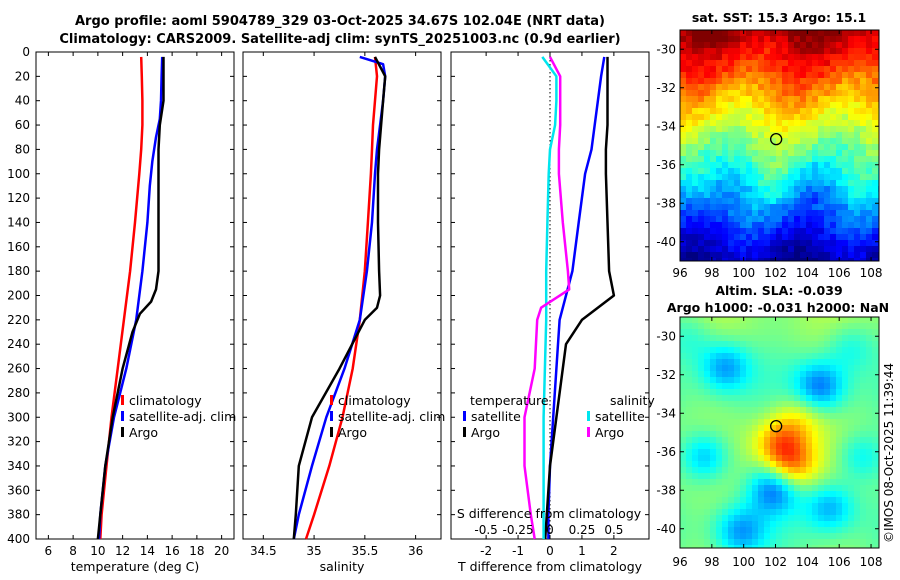 The width and height of the screenshot is (900, 580). What do you see at coordinates (776, 426) in the screenshot?
I see `sla_map-argo-marker` at bounding box center [776, 426].